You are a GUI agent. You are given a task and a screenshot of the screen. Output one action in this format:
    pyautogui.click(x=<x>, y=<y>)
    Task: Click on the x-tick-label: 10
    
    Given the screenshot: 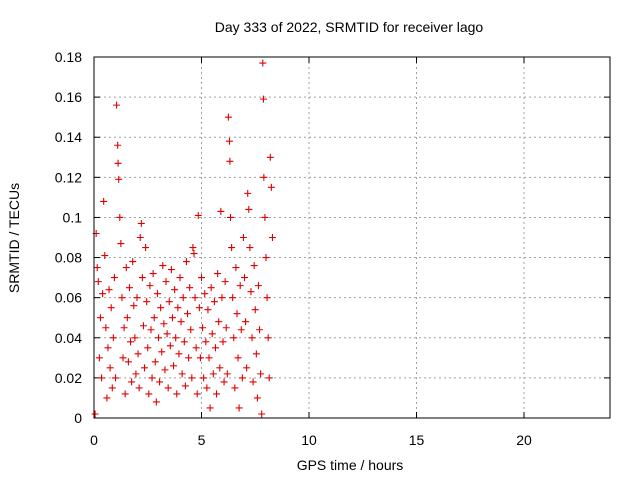 What is the action you would take?
    pyautogui.click(x=309, y=440)
    